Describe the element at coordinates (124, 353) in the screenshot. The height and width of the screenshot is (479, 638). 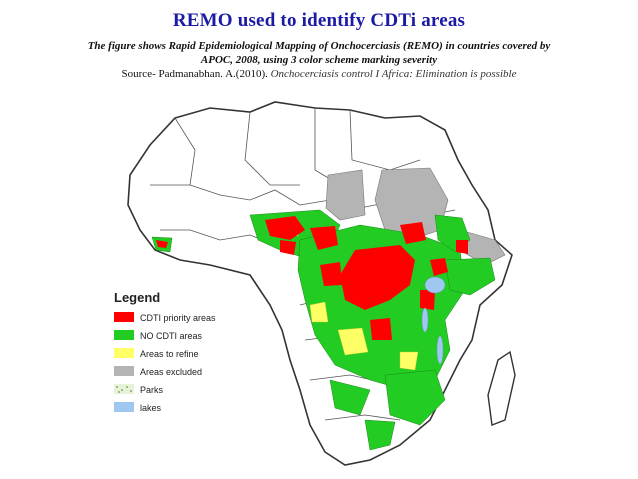
I see `legend-swatch-refine` at that location.